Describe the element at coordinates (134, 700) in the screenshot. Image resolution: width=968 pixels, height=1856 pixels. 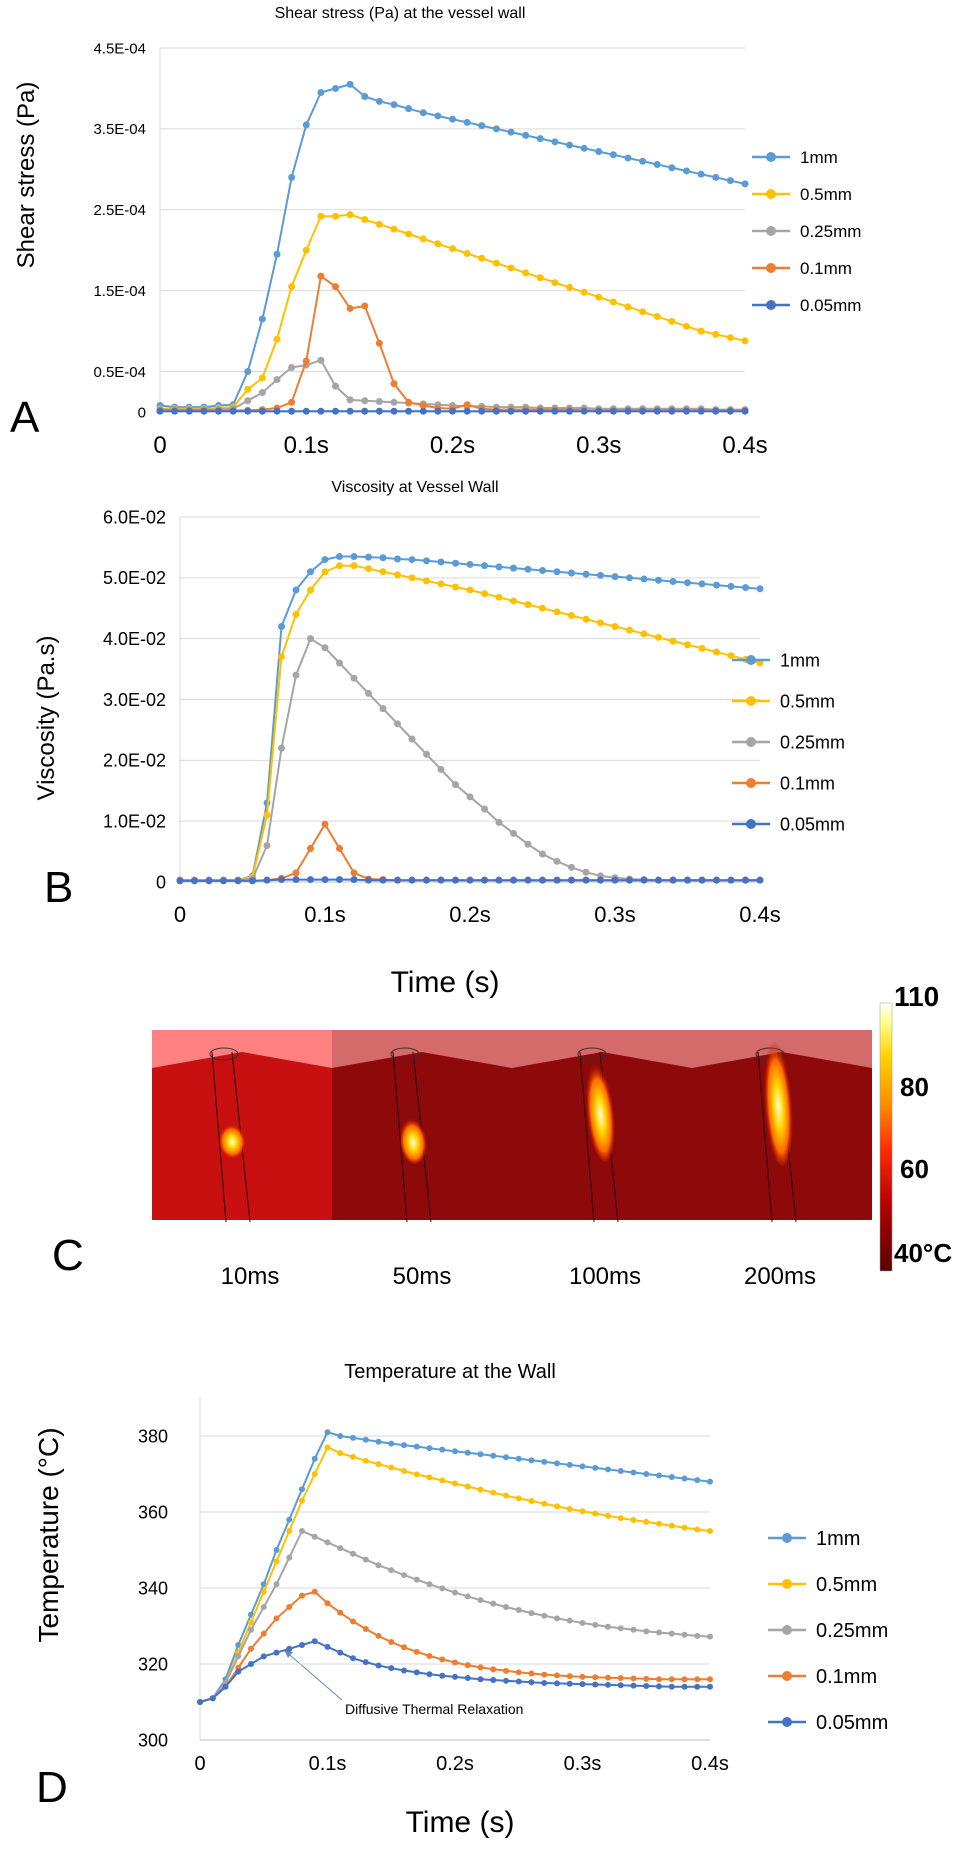
I see `y-tick-label: 3.0E-02` at that location.